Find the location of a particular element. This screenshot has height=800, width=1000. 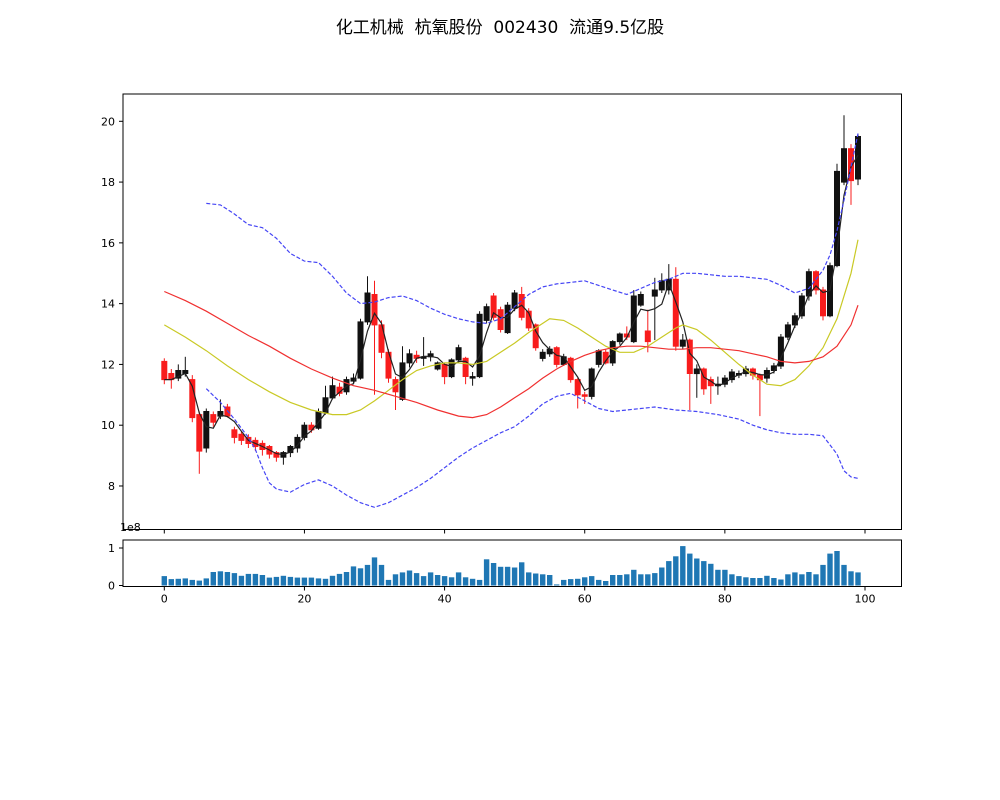

y-tick-label: 18 is located at coordinates (108, 182).